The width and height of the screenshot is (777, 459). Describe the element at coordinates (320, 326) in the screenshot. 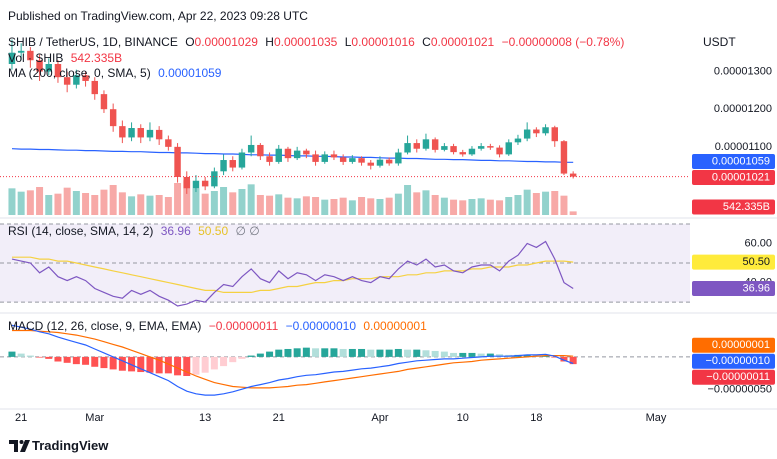

I see `macd-value: −0.00000010` at that location.